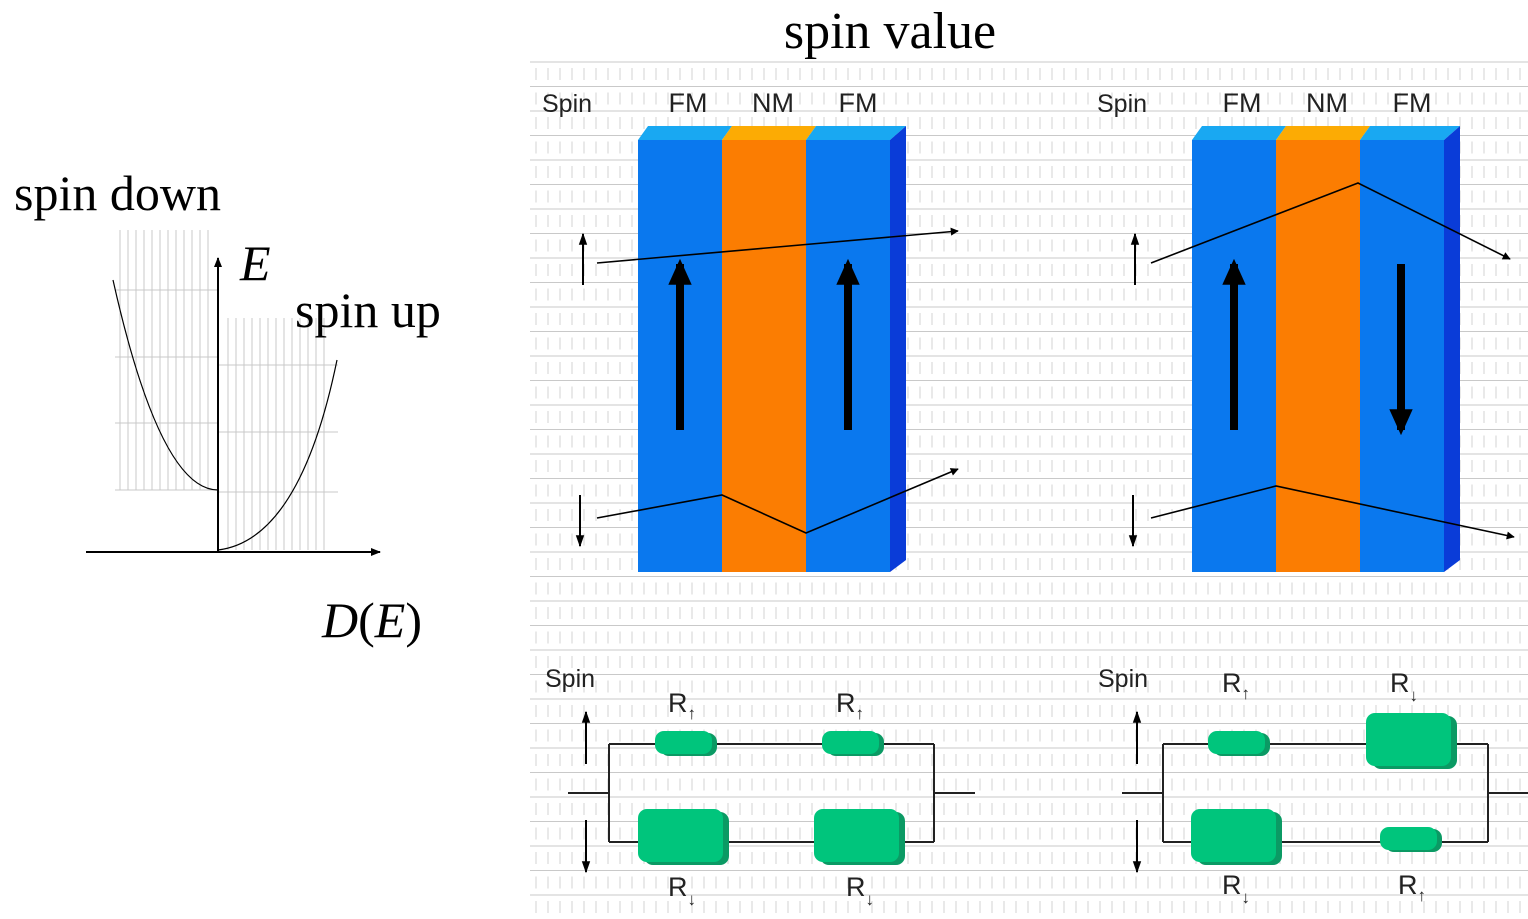  I want to click on energy-axis-label: E, so click(255, 263).